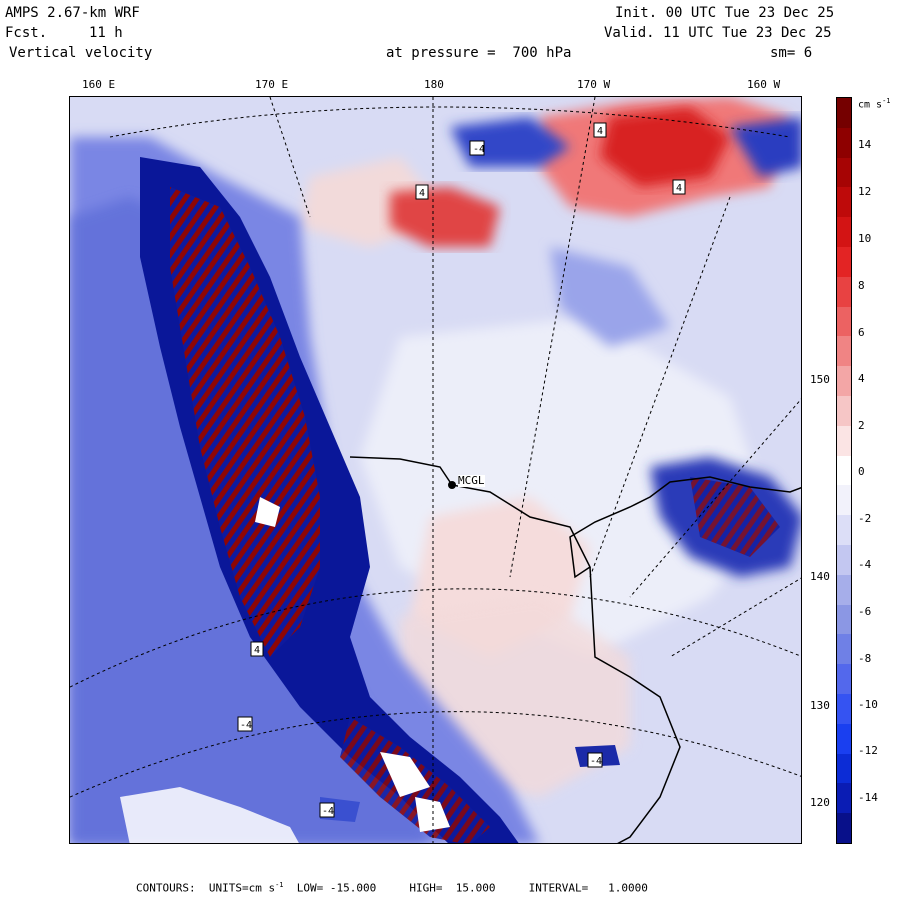  What do you see at coordinates (865, 238) in the screenshot?
I see `colorbar-tick: 10` at bounding box center [865, 238].